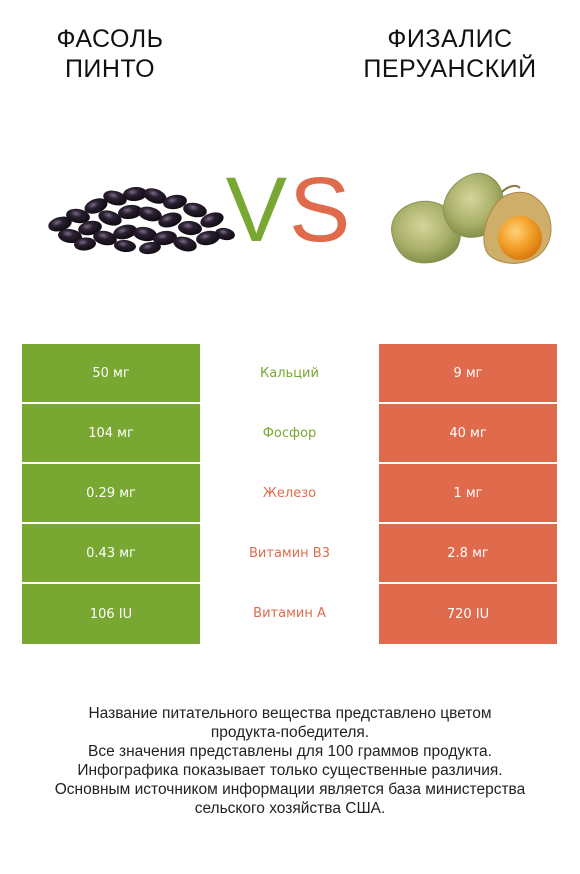  What do you see at coordinates (141, 220) in the screenshot?
I see `pinto-beans-image` at bounding box center [141, 220].